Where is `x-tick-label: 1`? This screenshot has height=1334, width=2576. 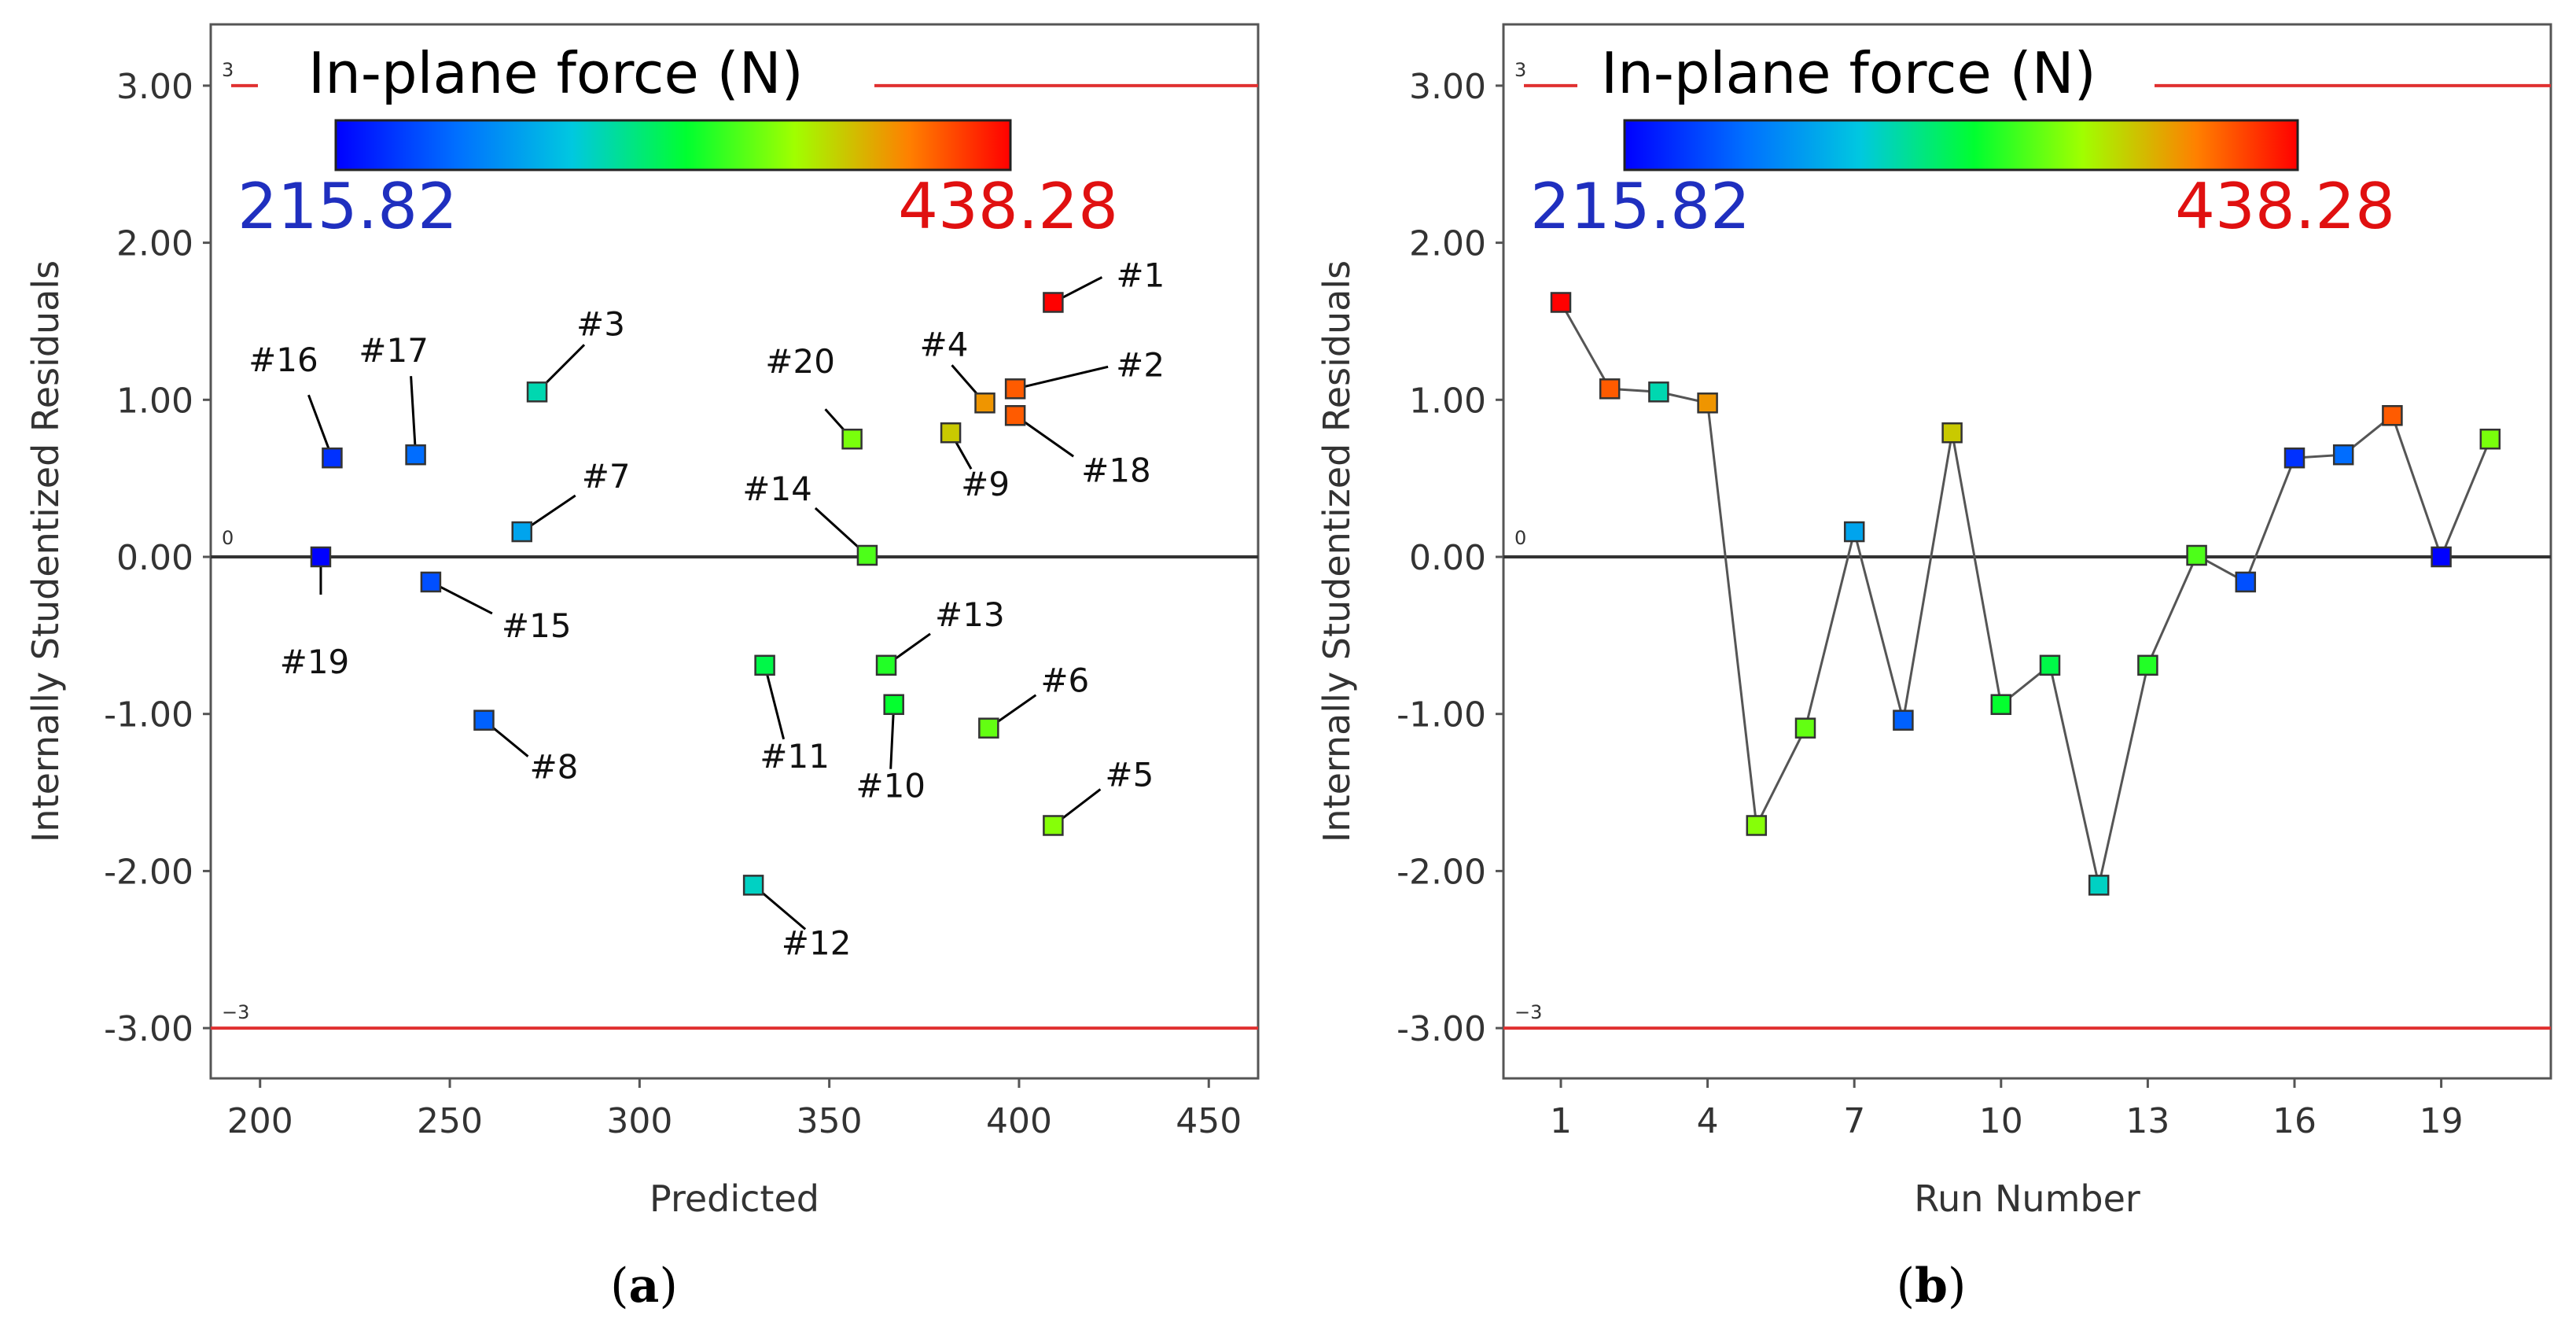 x-tick-label: 1 is located at coordinates (1561, 1121).